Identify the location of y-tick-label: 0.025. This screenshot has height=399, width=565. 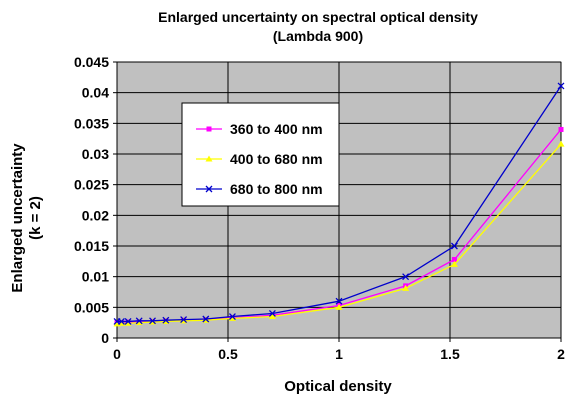
(91, 185).